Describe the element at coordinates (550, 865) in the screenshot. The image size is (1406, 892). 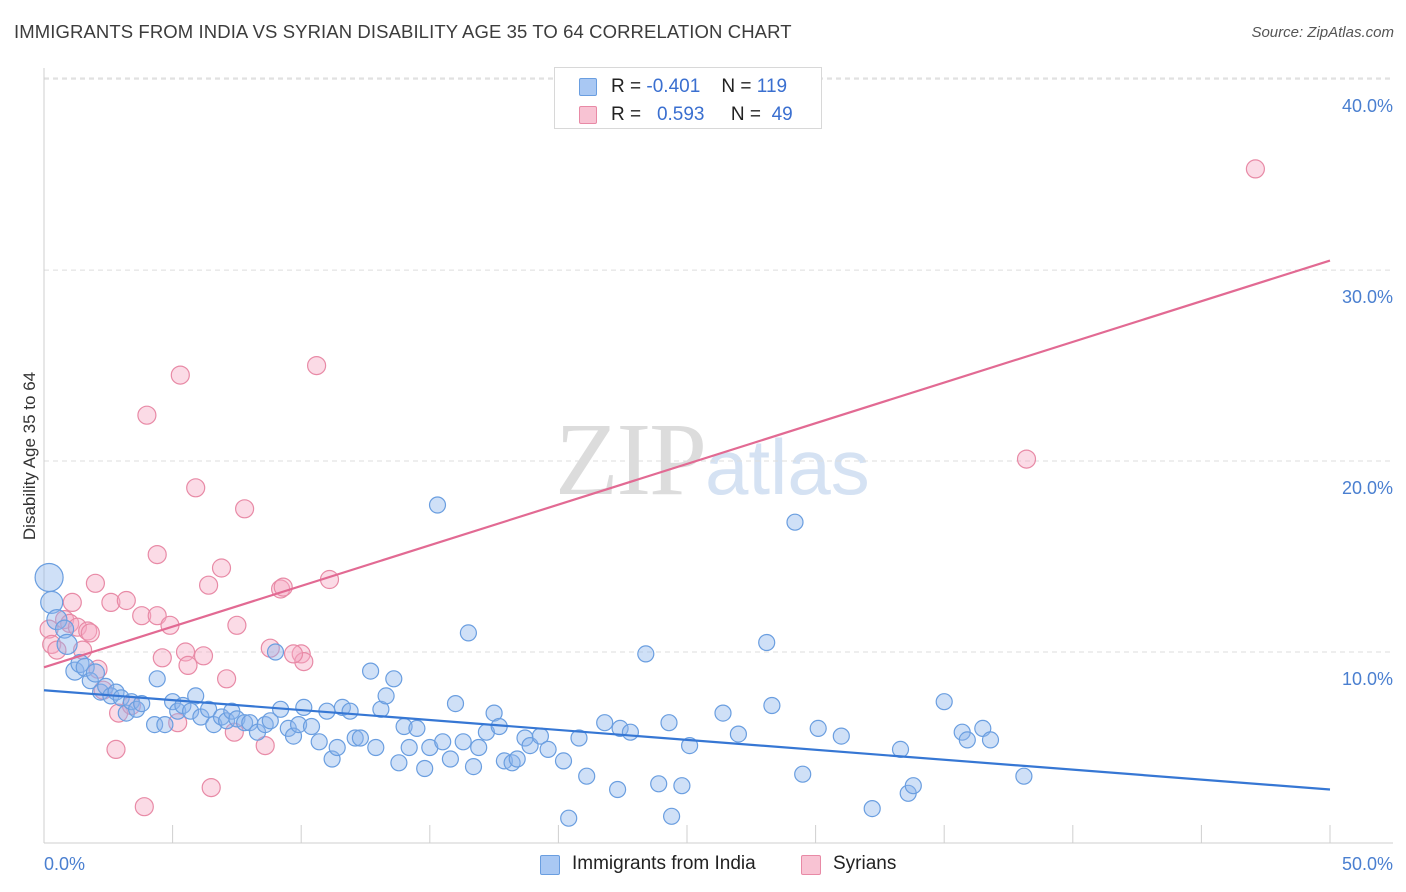
I see `legend-swatch-india-bottom` at that location.